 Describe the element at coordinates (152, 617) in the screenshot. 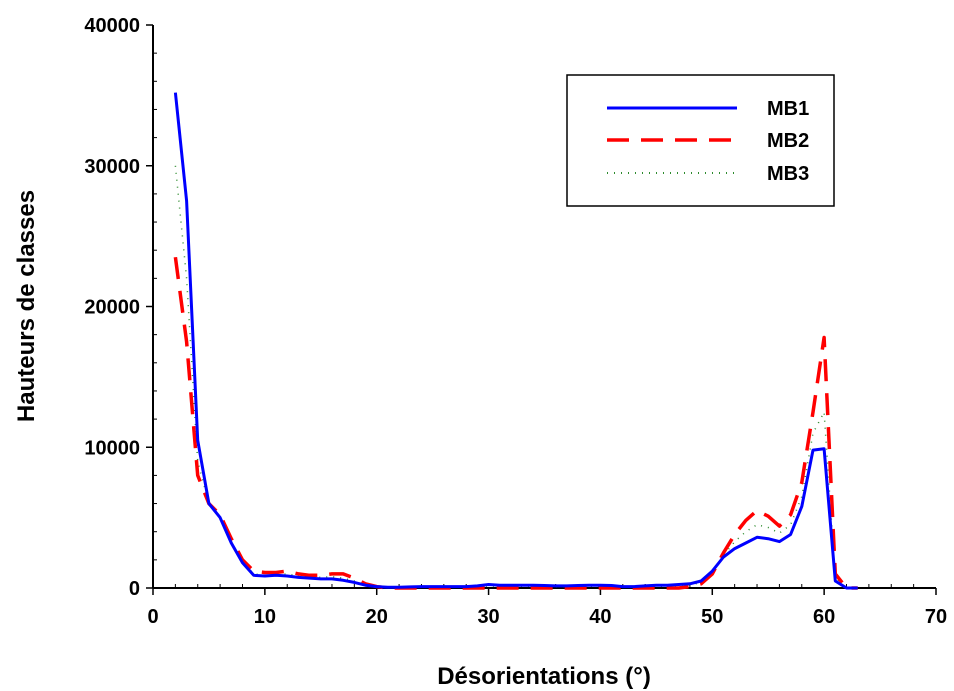

I see `x-tick-label: 0` at that location.